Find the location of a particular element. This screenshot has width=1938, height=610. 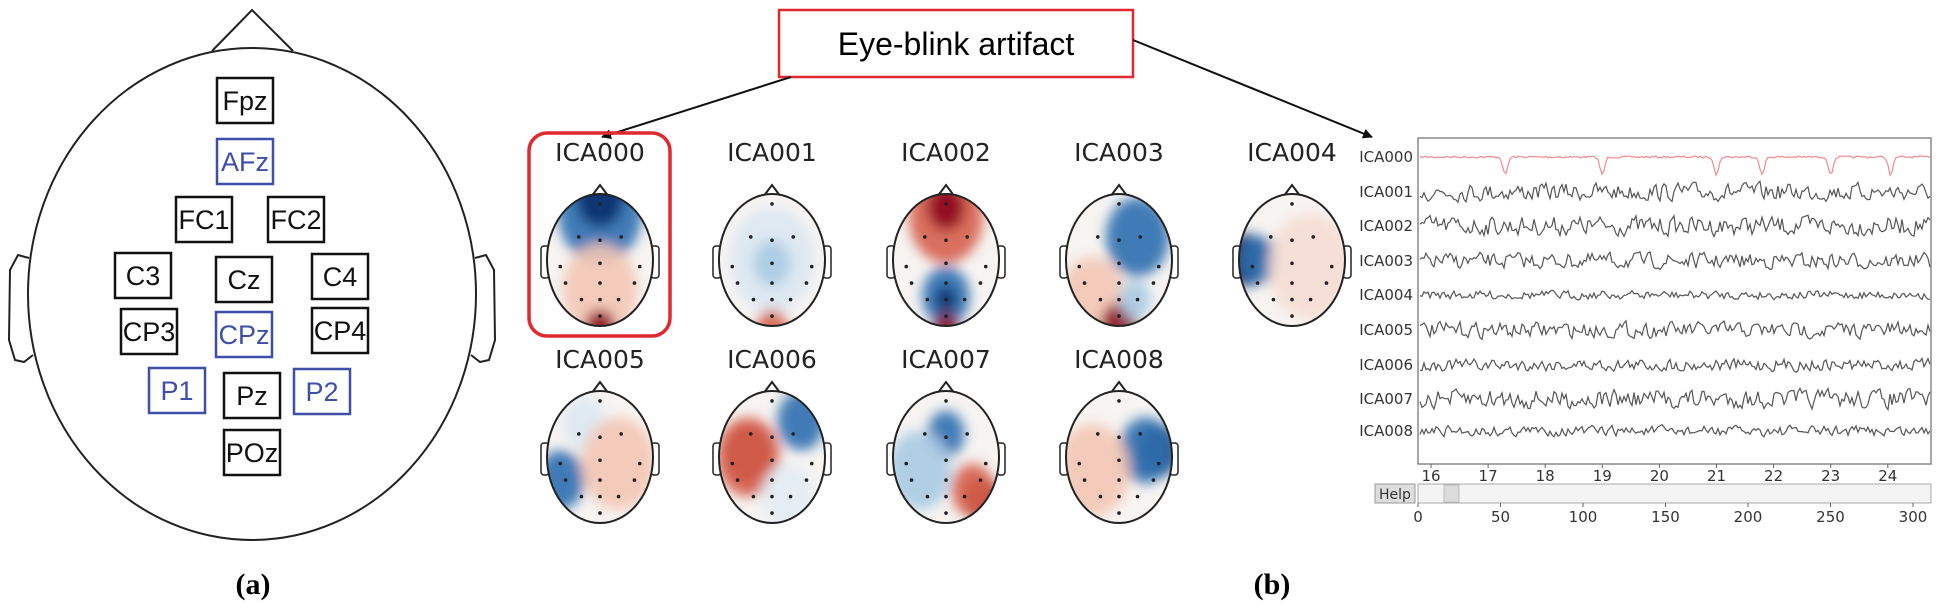

topomap-ica000: ICA000 is located at coordinates (600, 243).